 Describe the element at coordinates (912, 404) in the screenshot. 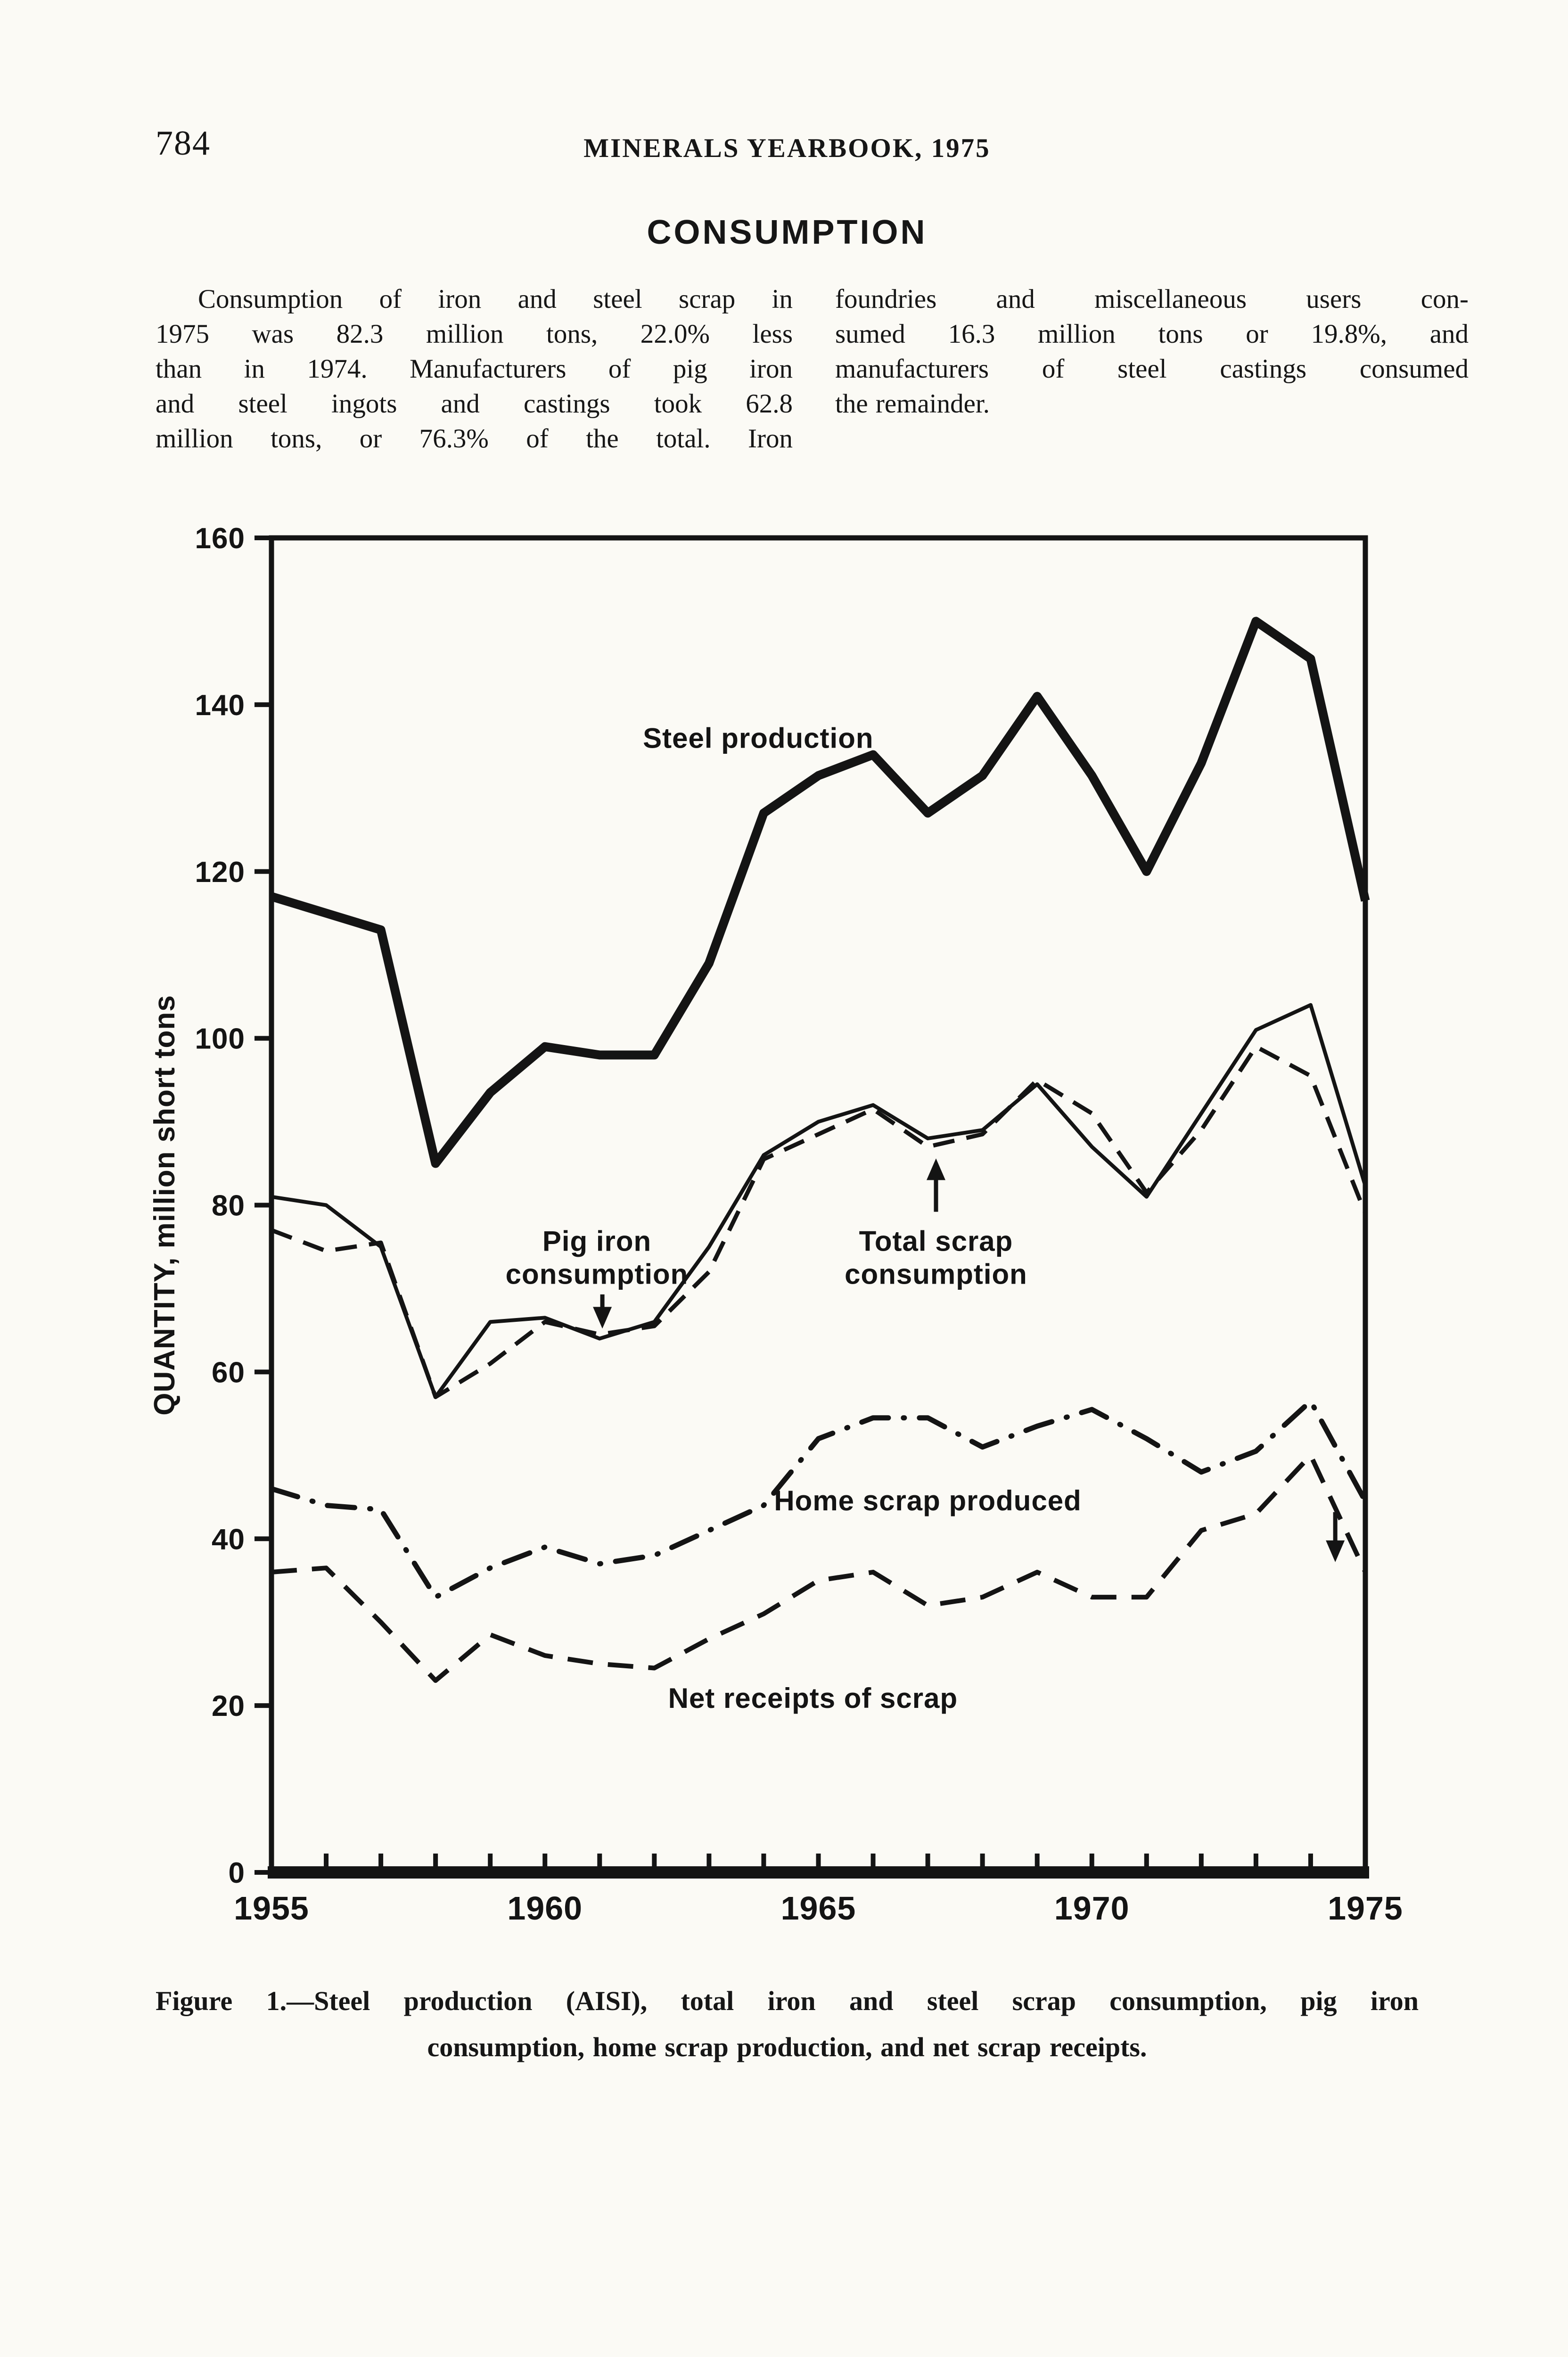

I see `body-column-right-line-4: the remainder.` at that location.